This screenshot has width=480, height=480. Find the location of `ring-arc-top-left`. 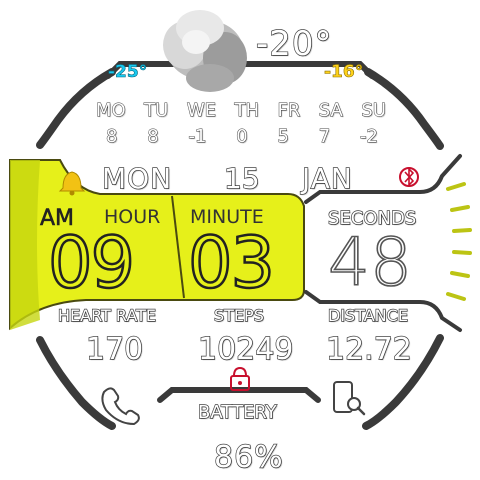

ring-arc-top-left is located at coordinates (76, 108).